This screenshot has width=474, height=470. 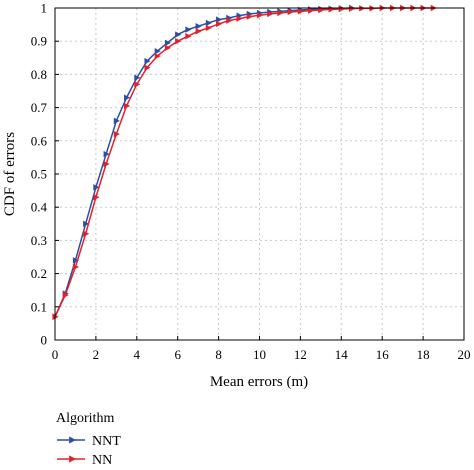 What do you see at coordinates (106, 441) in the screenshot?
I see `legend-label: NNT` at bounding box center [106, 441].